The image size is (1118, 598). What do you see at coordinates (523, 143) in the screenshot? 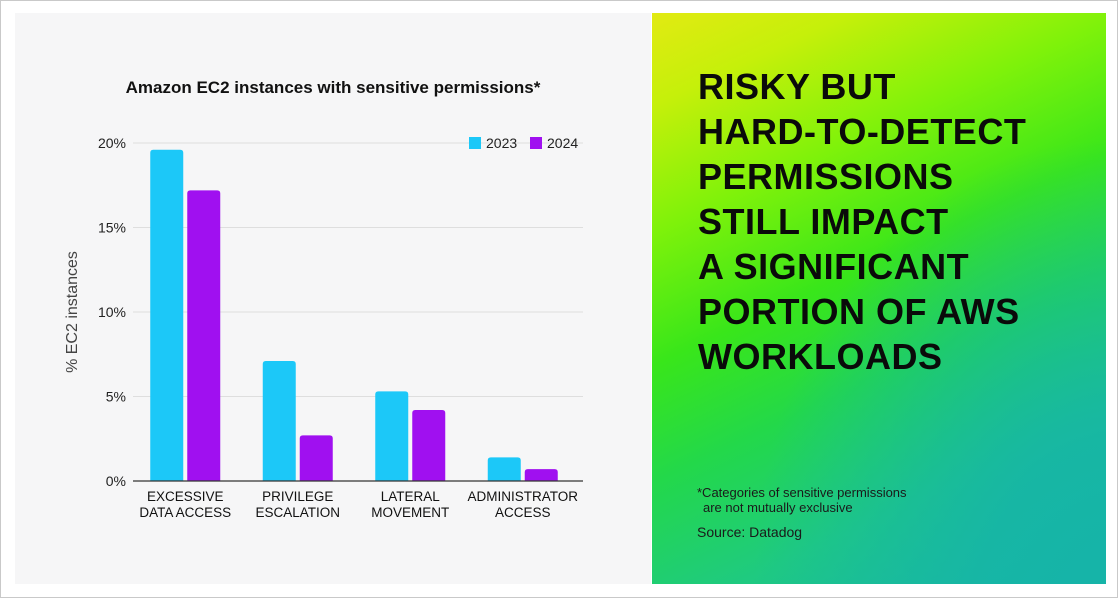
I see `legend: 2023 2024` at bounding box center [523, 143].